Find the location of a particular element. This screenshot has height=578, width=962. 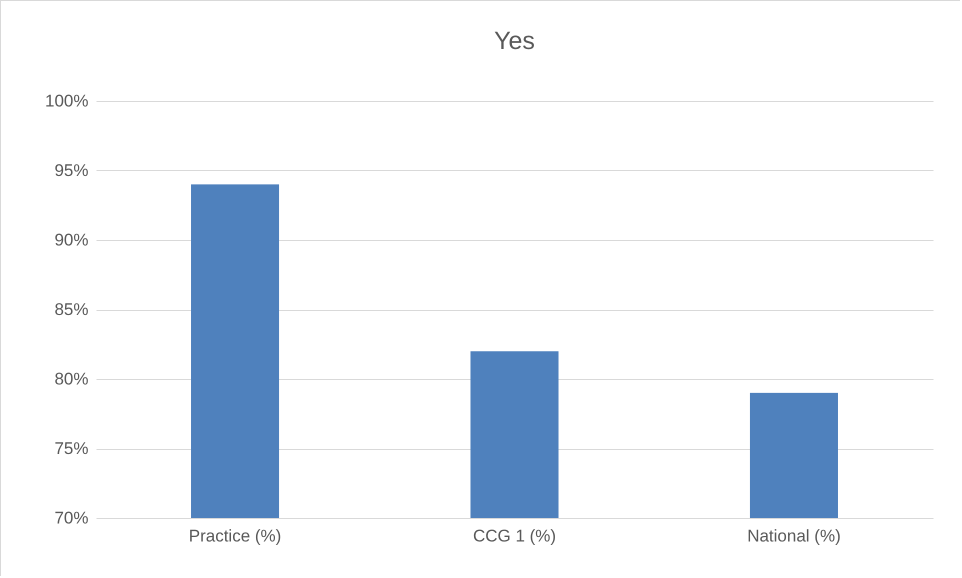

y-tick-label: 80% is located at coordinates (71, 379).